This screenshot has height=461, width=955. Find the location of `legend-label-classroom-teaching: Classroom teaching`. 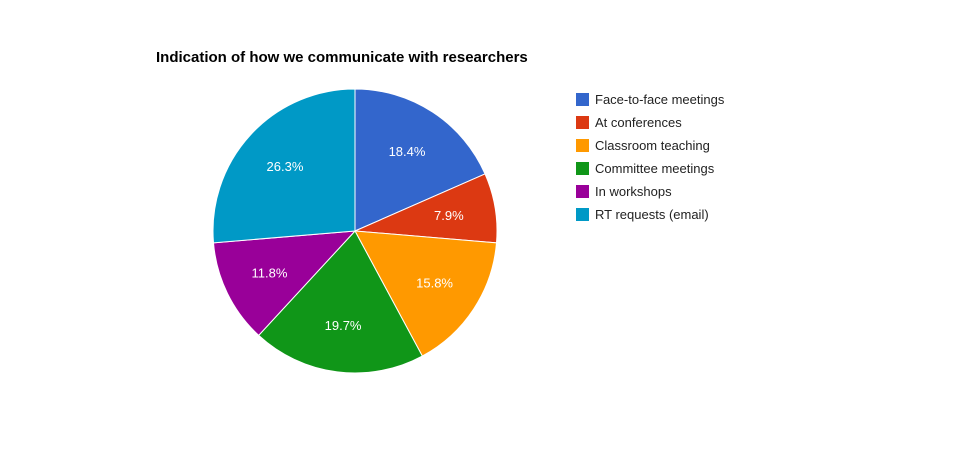

legend-label-classroom-teaching: Classroom teaching is located at coordinates (652, 145).